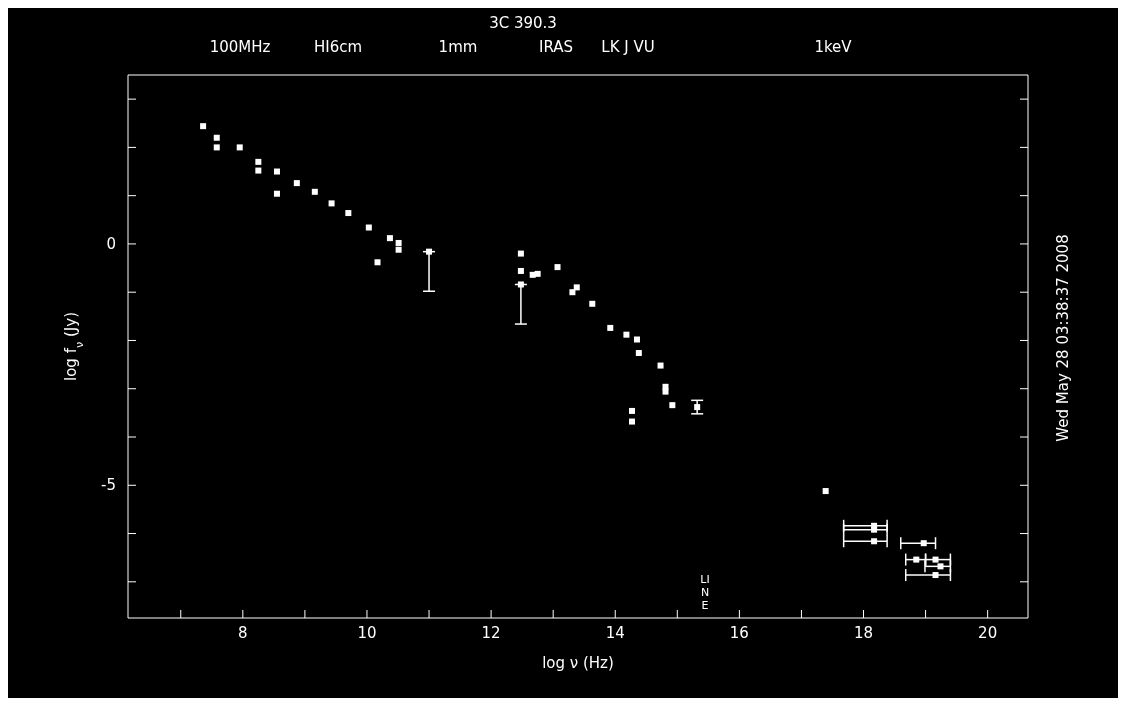 The height and width of the screenshot is (706, 1126). I want to click on x-tick-label: 14, so click(615, 633).